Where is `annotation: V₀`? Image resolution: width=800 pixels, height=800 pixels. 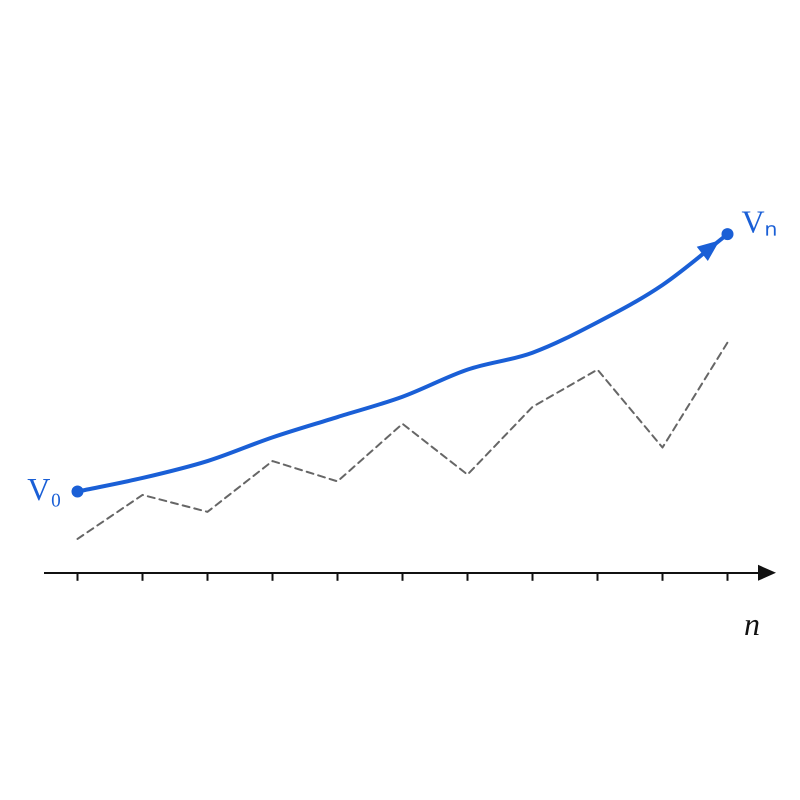 annotation: V₀ is located at coordinates (44, 488).